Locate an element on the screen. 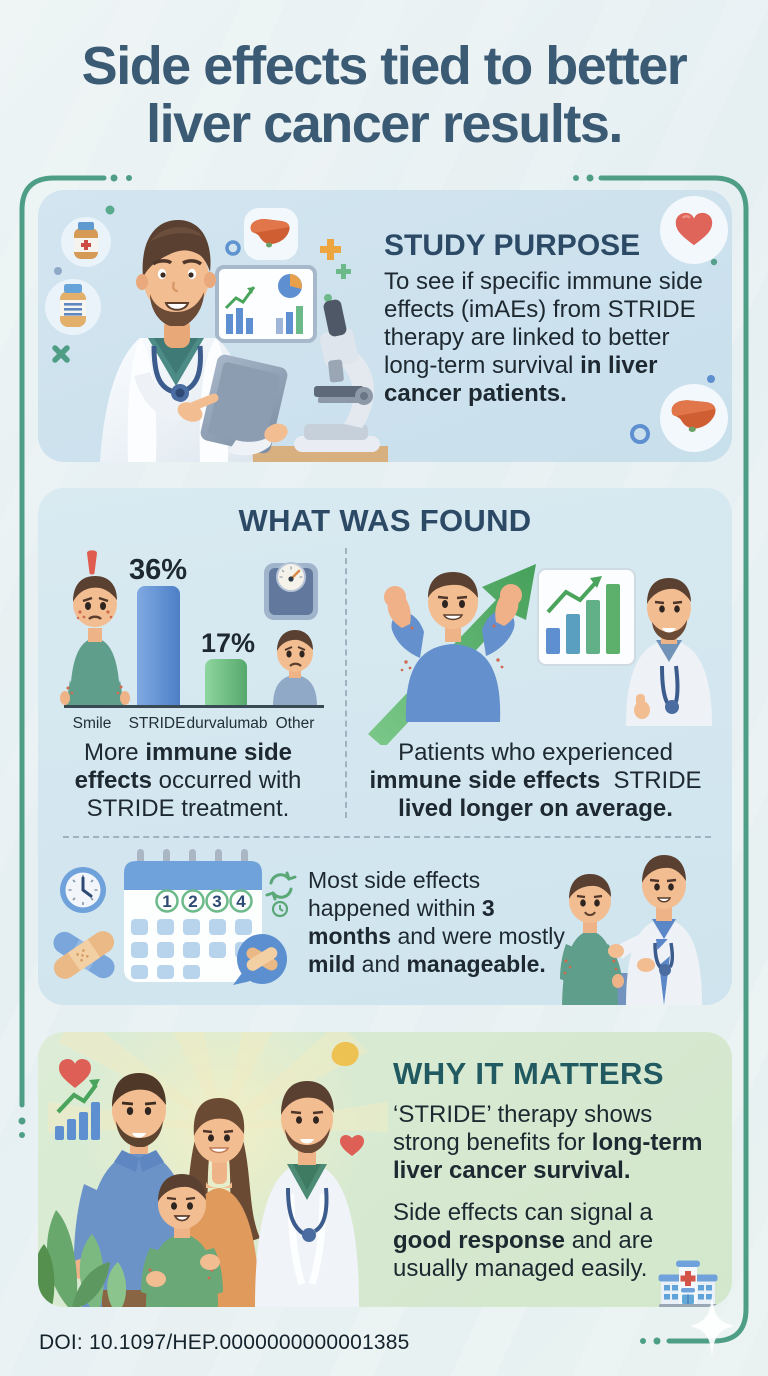 Image resolution: width=768 pixels, height=1376 pixels. svg-text: durvalumab is located at coordinates (227, 723).